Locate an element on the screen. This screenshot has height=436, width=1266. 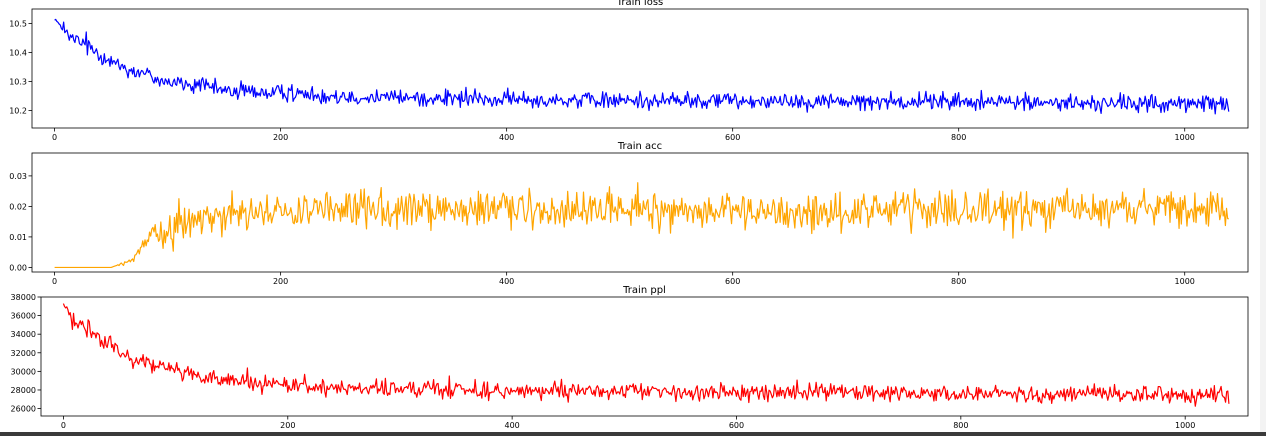
y-tick-label: 0.00 is located at coordinates (18, 267).